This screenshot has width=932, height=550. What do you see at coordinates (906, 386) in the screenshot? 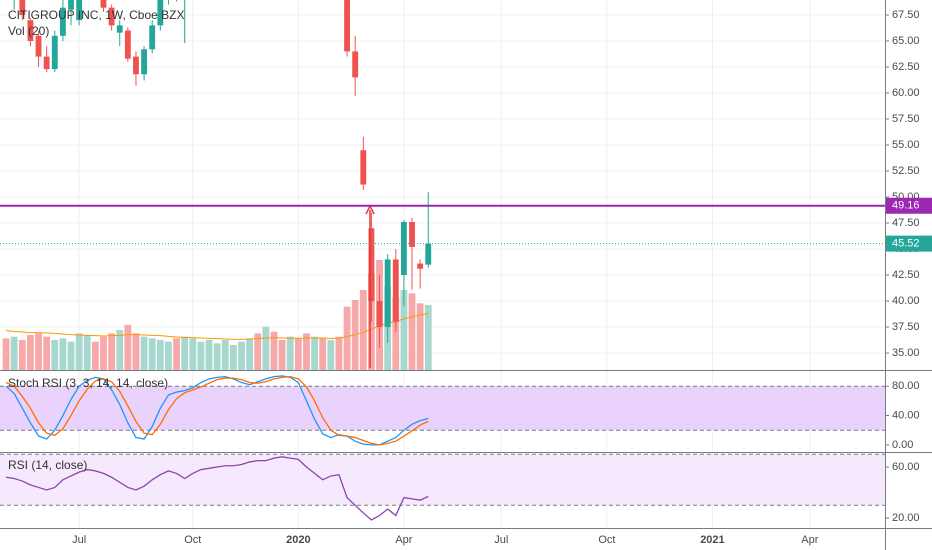
I see `y-tick-label: 80.00` at bounding box center [906, 386].